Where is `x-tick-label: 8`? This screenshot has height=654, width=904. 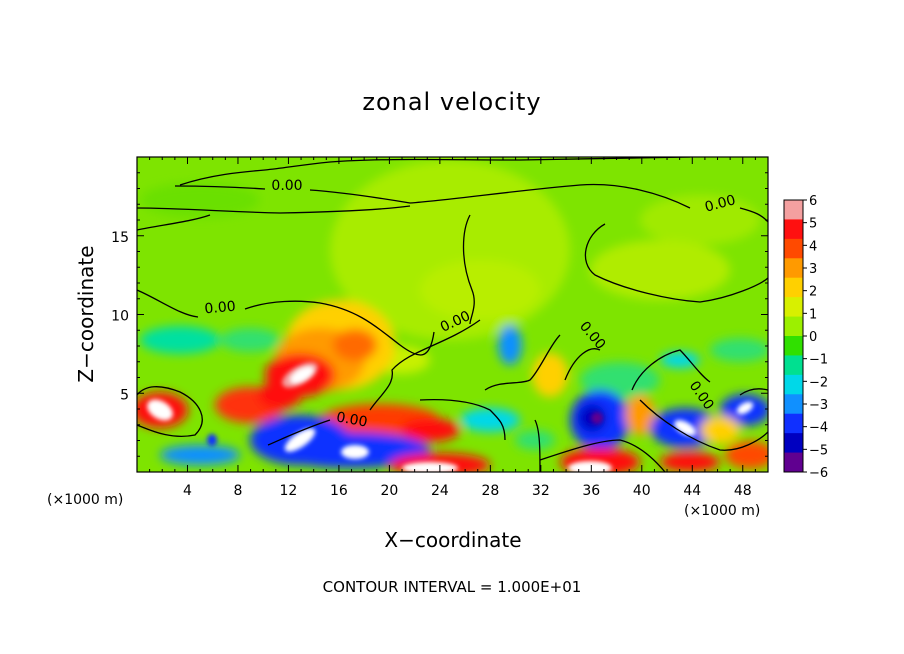 x-tick-label: 8 is located at coordinates (237, 491).